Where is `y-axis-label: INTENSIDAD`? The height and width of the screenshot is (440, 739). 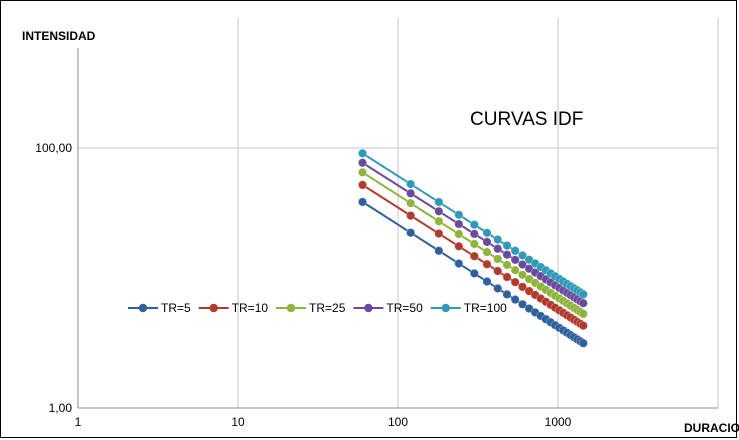 y-axis-label: INTENSIDAD is located at coordinates (59, 36).